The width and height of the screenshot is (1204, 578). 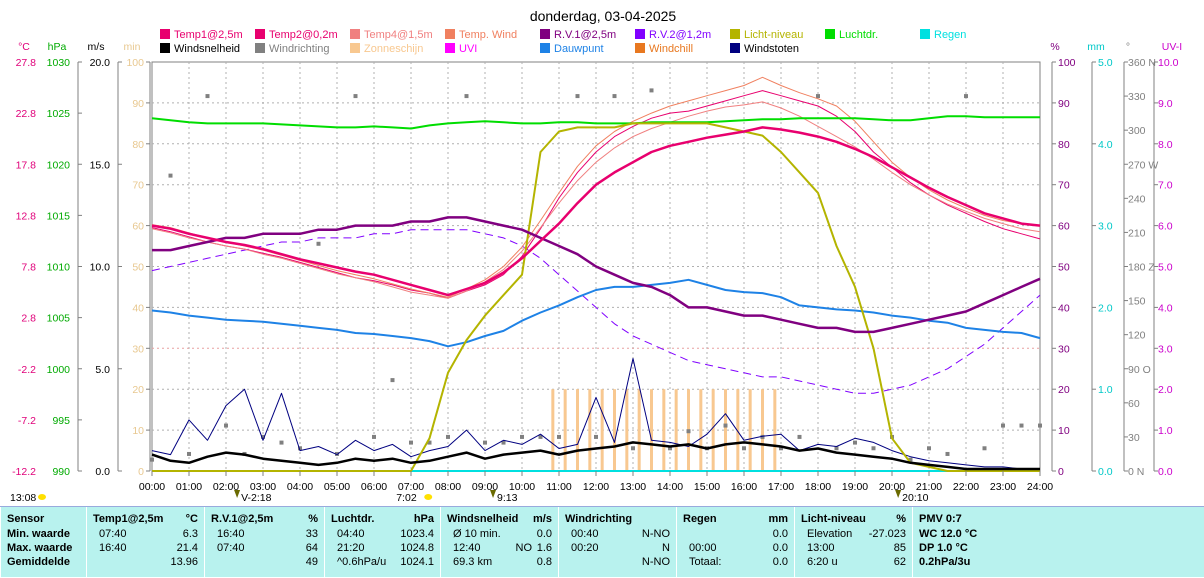 I want to click on stats-row-time: Ø 10 min., so click(x=477, y=534).